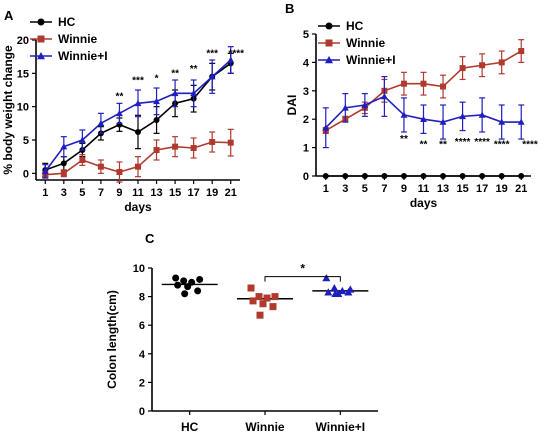 This screenshot has height=433, width=550. I want to click on group-winnie, so click(265, 301).